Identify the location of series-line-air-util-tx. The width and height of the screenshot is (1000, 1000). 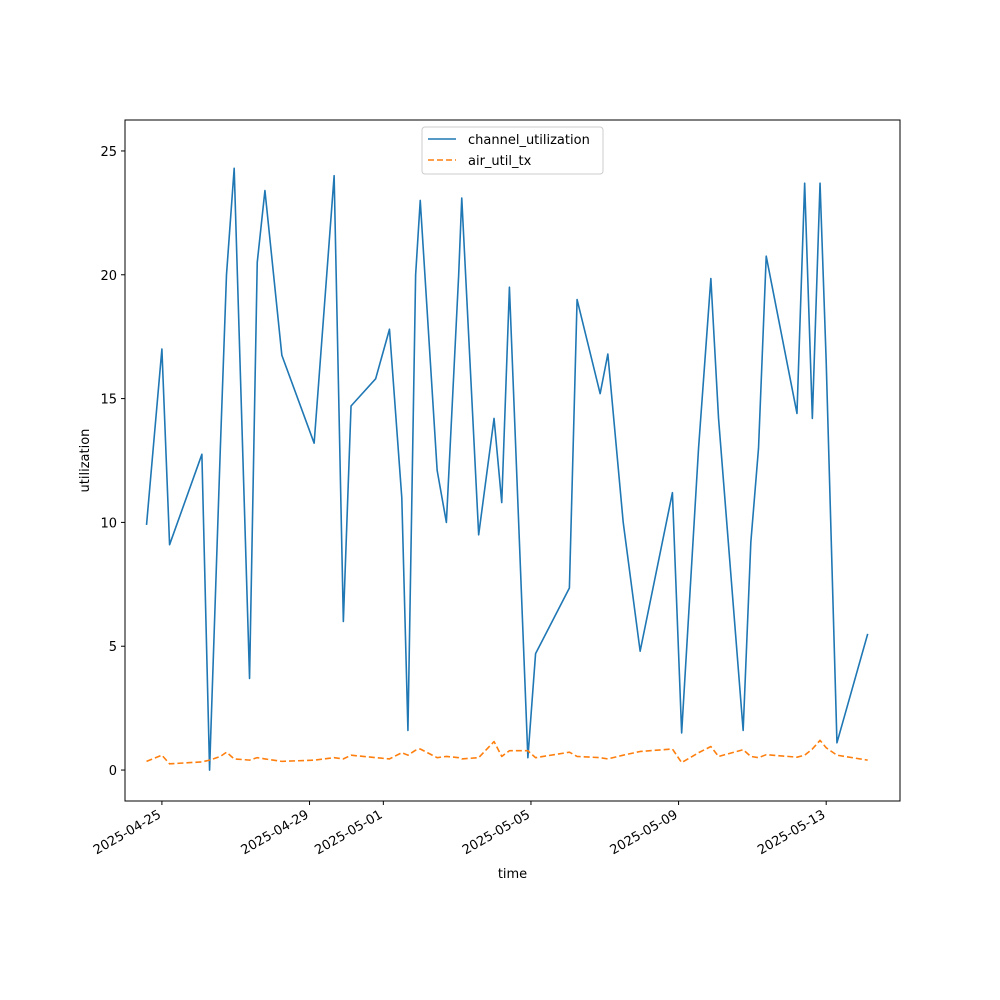
(507, 752).